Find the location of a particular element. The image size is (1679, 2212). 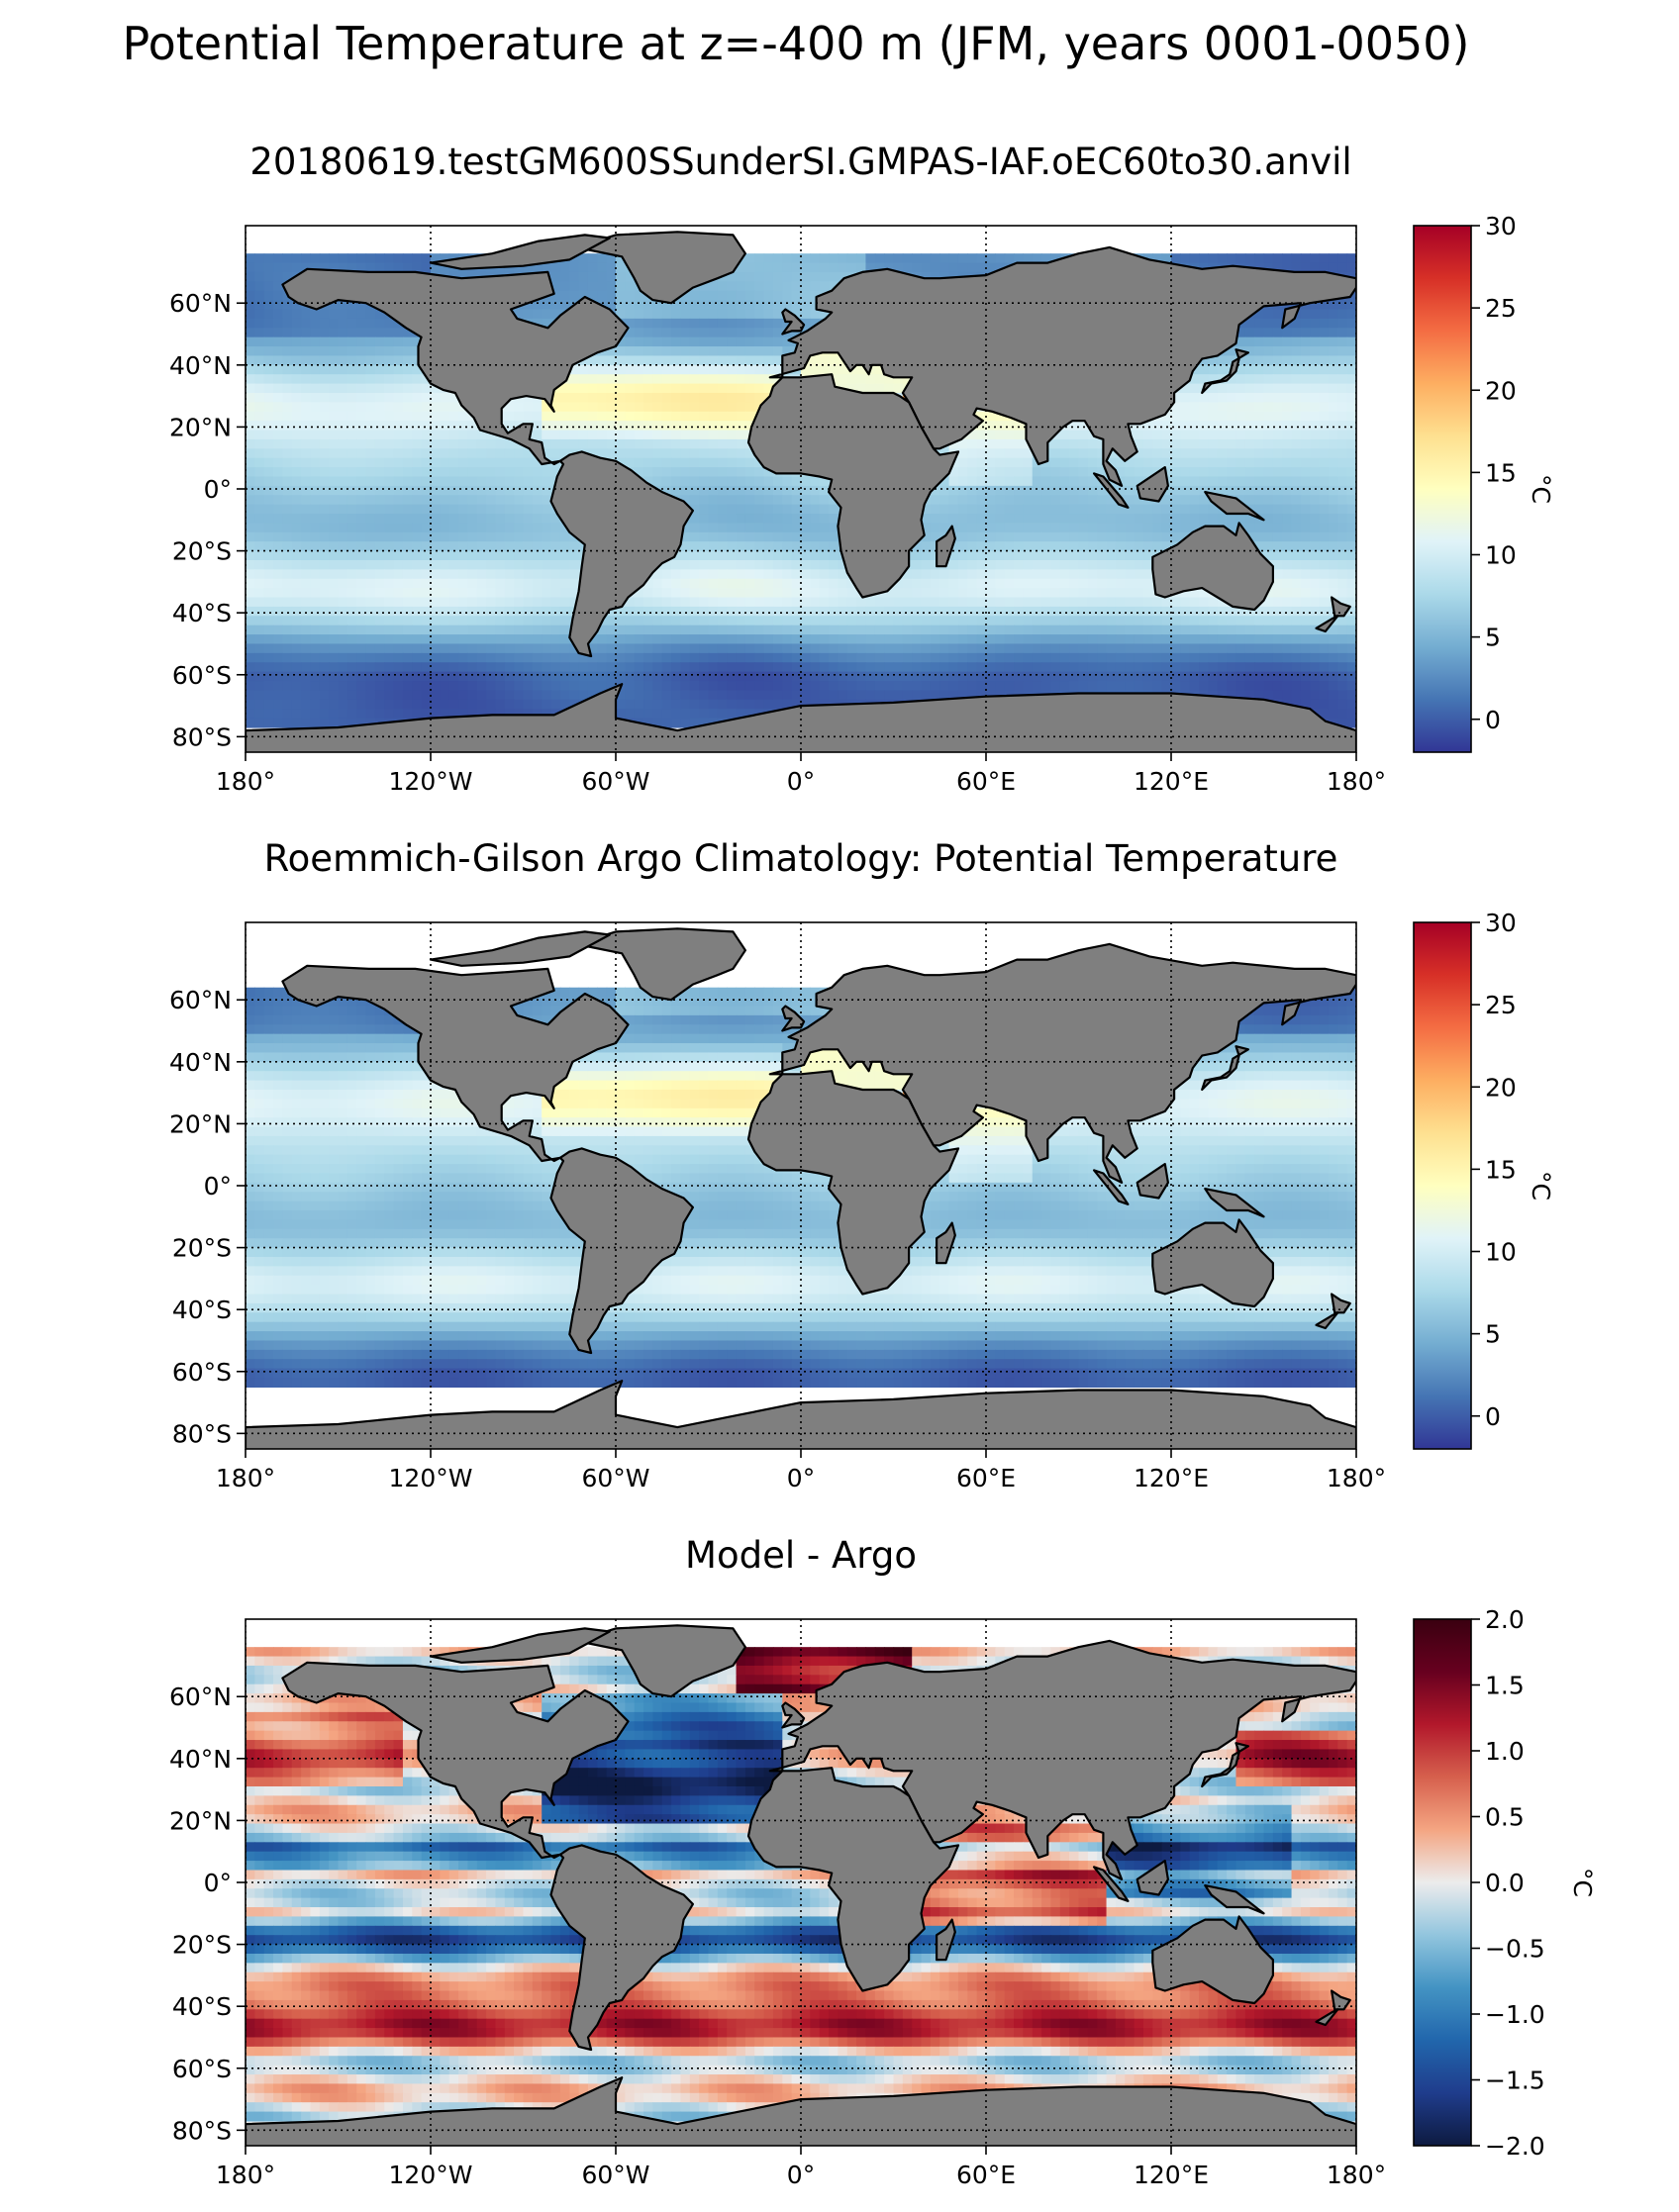

colorbar: 2.0 1.5 1.0 0.5 0.0 −0.5 −1.0 −1.5 −2.0 °C is located at coordinates (1505, 1883).